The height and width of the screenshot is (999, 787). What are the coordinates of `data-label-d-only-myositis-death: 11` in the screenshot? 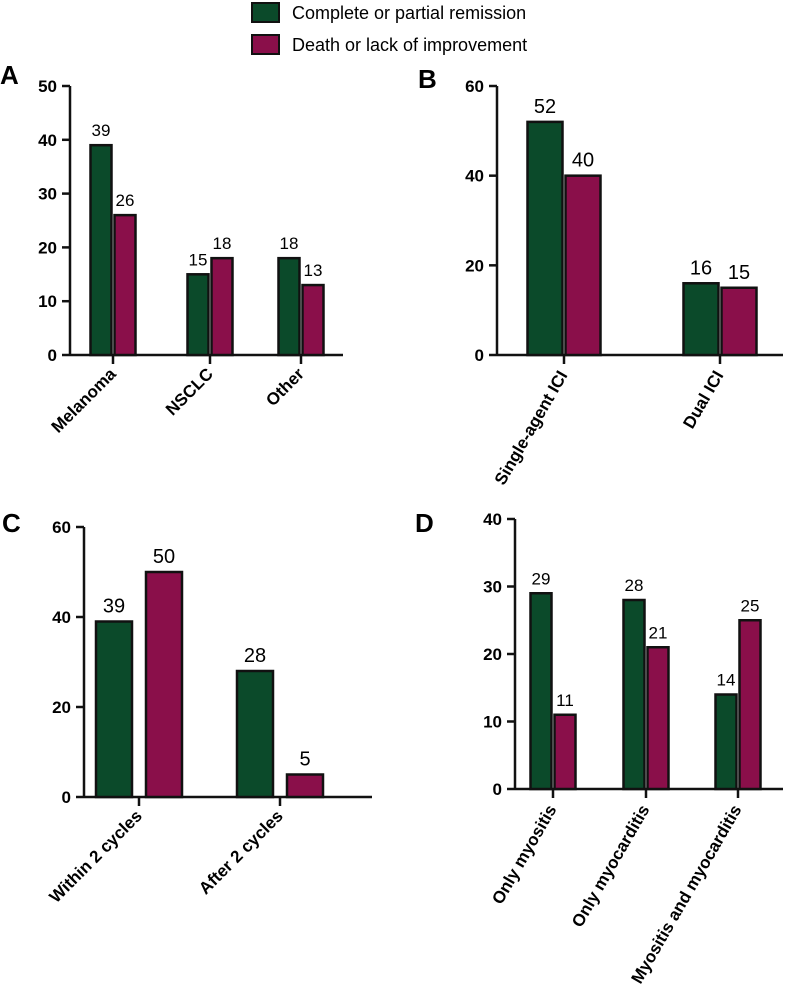 It's located at (565, 700).